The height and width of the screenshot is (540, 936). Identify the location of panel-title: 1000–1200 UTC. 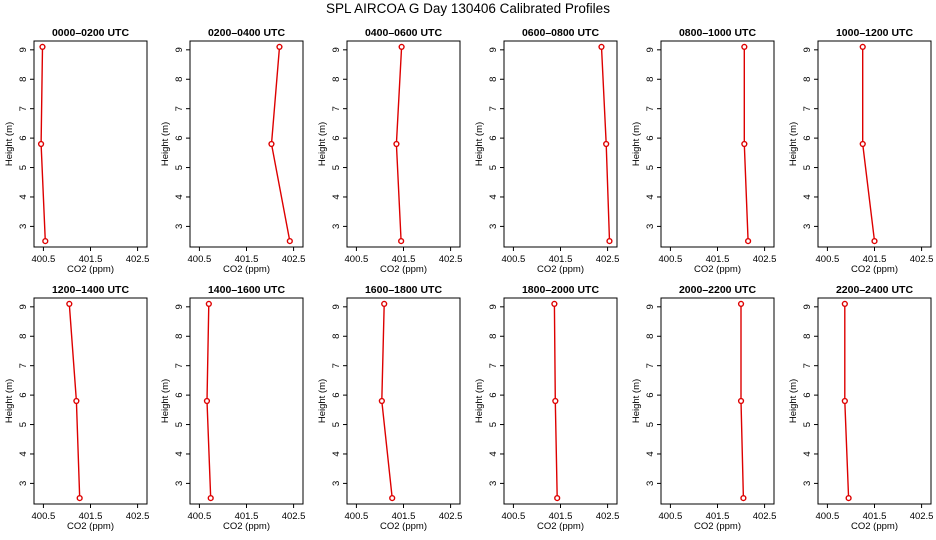
(874, 33).